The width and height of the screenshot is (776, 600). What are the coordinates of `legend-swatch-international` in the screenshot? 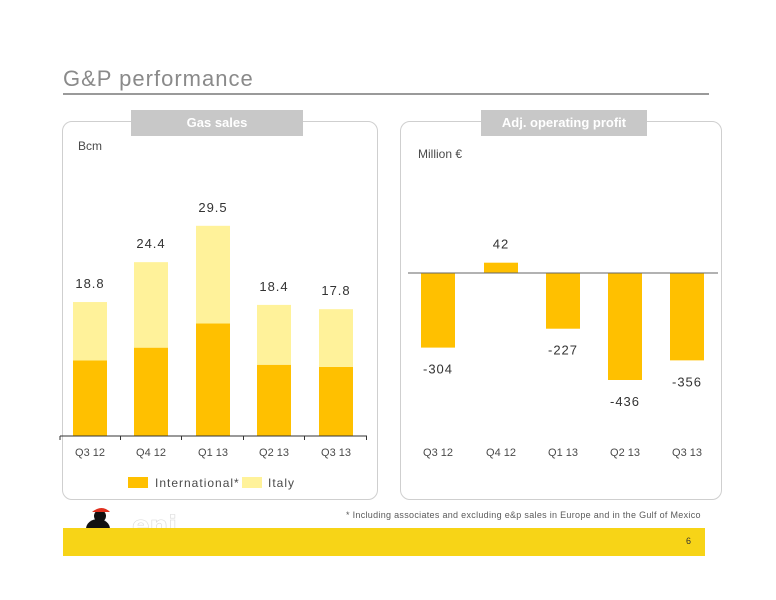 It's located at (138, 482).